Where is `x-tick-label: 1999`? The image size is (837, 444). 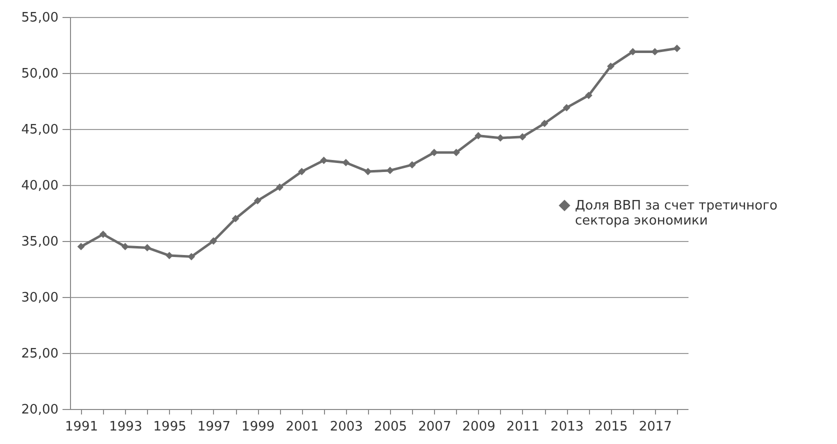 x-tick-label: 1999 is located at coordinates (258, 427).